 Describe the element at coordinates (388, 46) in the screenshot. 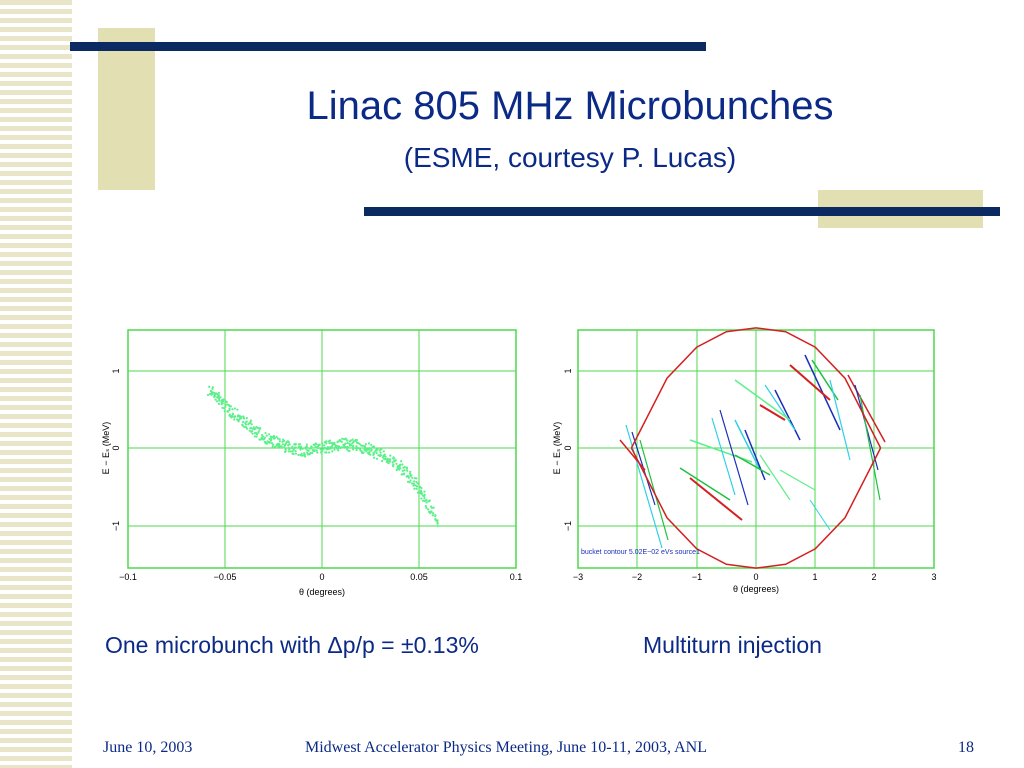

I see `navy-rule-top` at that location.